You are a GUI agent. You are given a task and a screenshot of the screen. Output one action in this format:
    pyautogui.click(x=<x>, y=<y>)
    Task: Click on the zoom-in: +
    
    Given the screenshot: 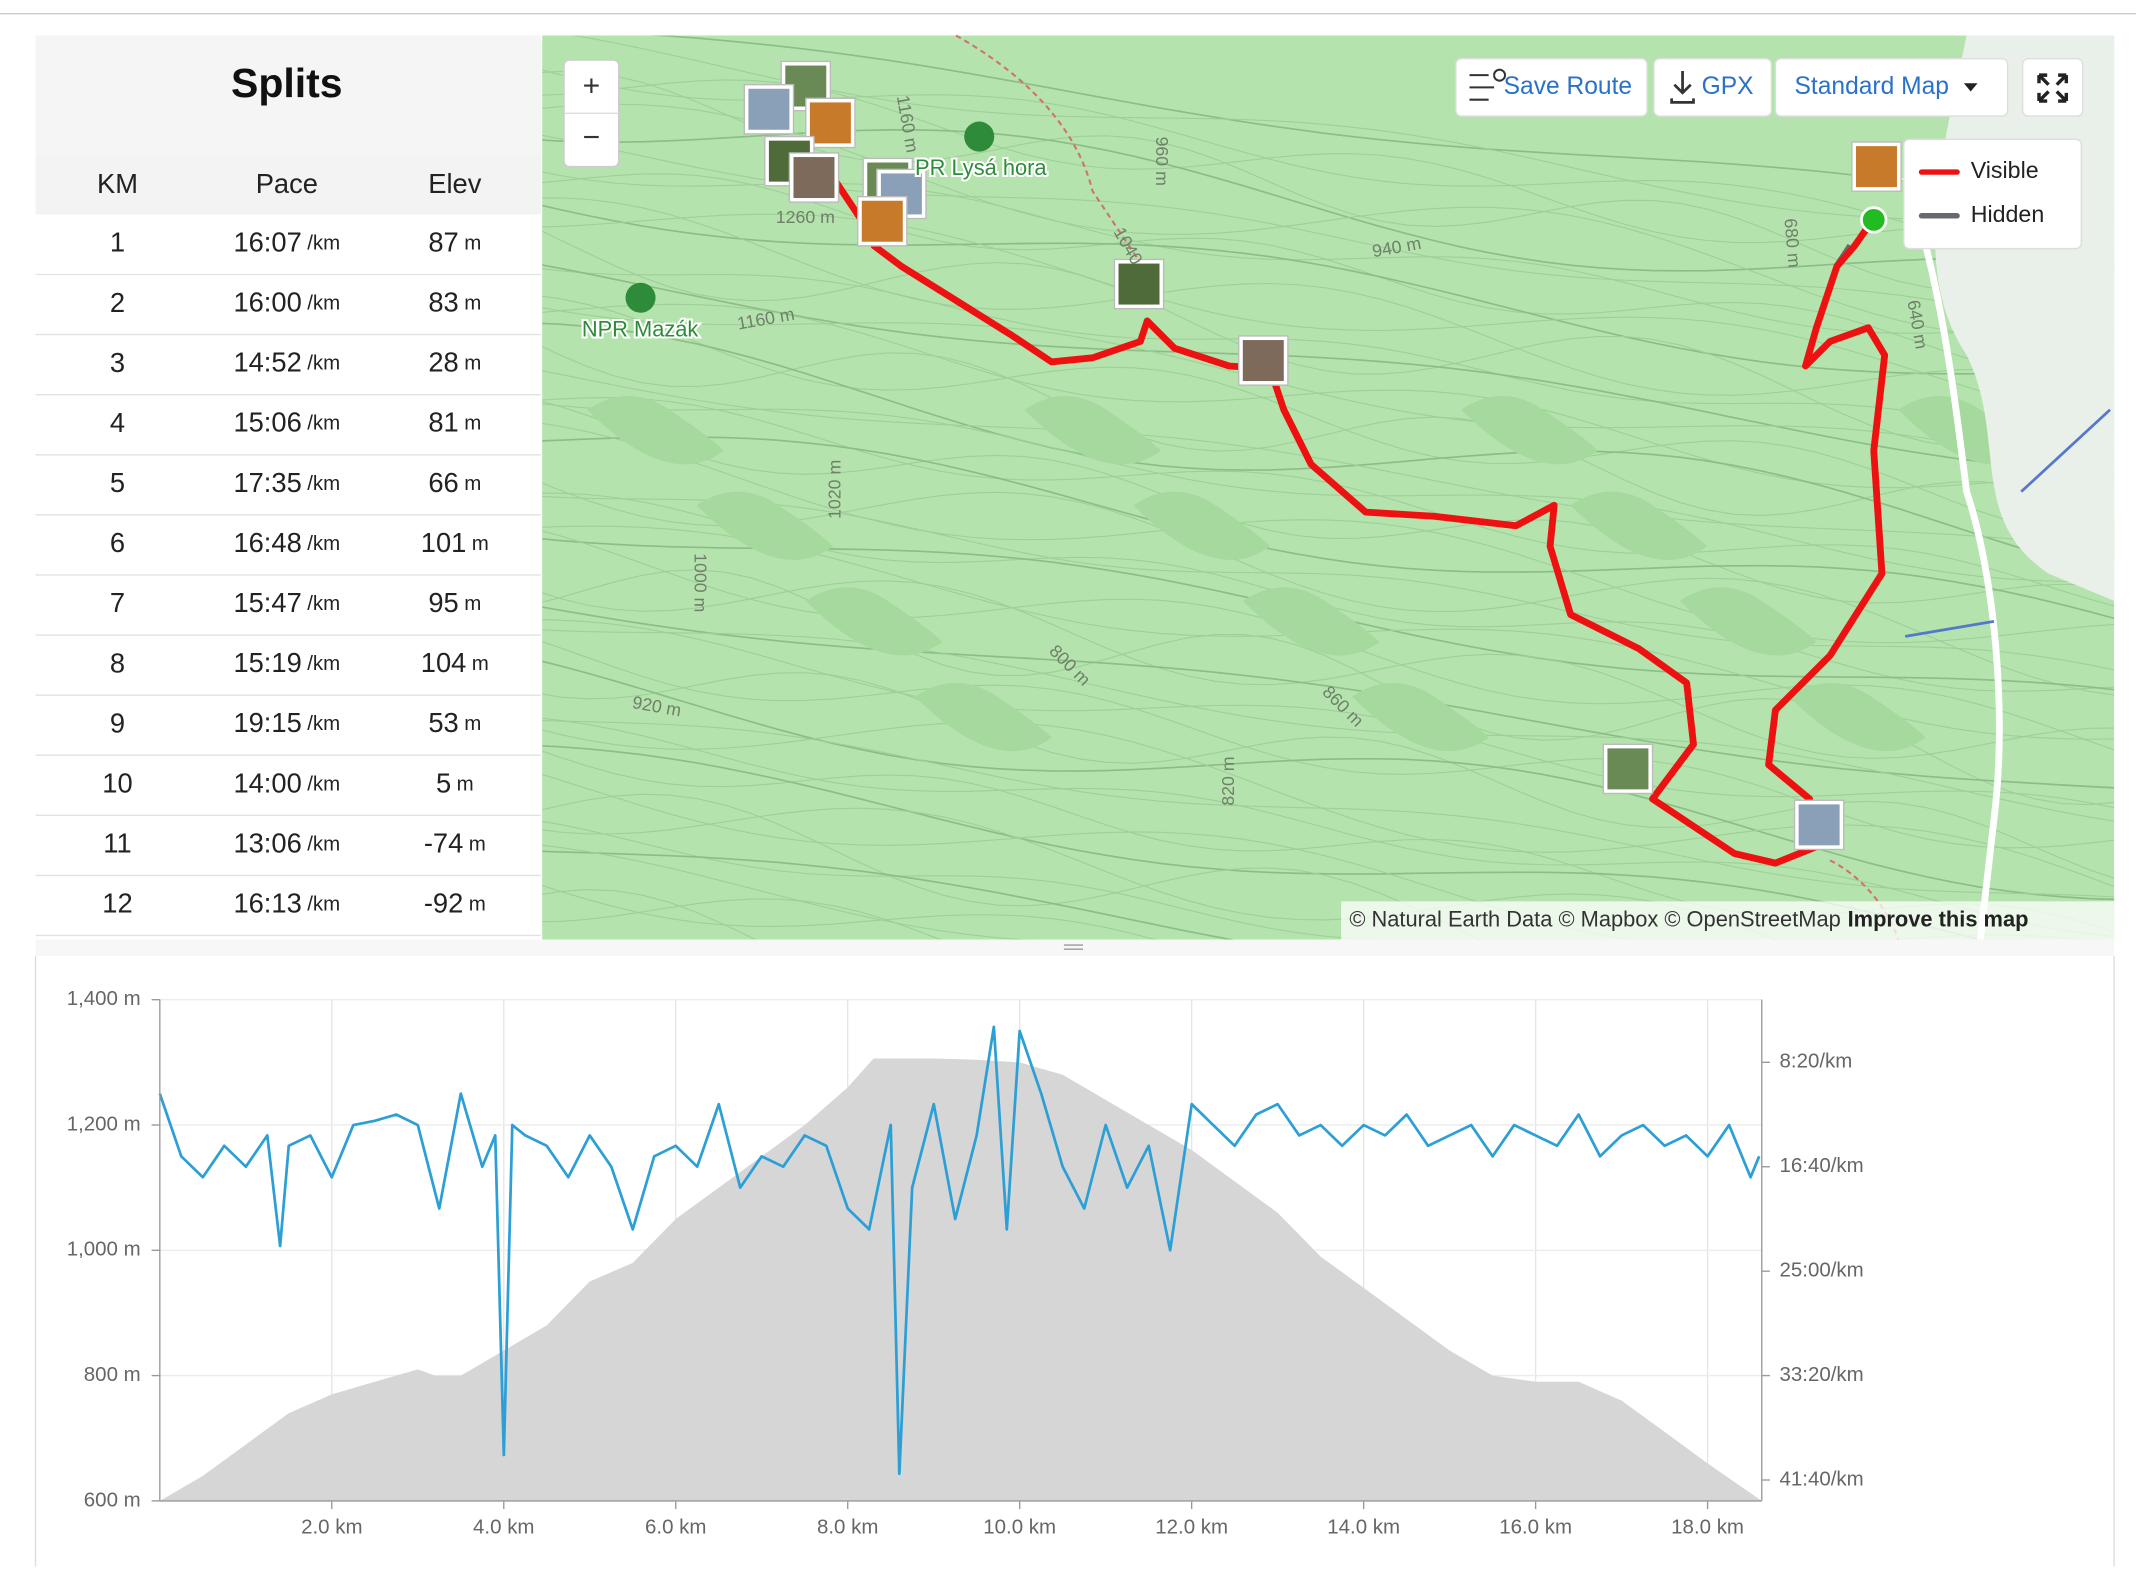 What is the action you would take?
    pyautogui.click(x=592, y=85)
    